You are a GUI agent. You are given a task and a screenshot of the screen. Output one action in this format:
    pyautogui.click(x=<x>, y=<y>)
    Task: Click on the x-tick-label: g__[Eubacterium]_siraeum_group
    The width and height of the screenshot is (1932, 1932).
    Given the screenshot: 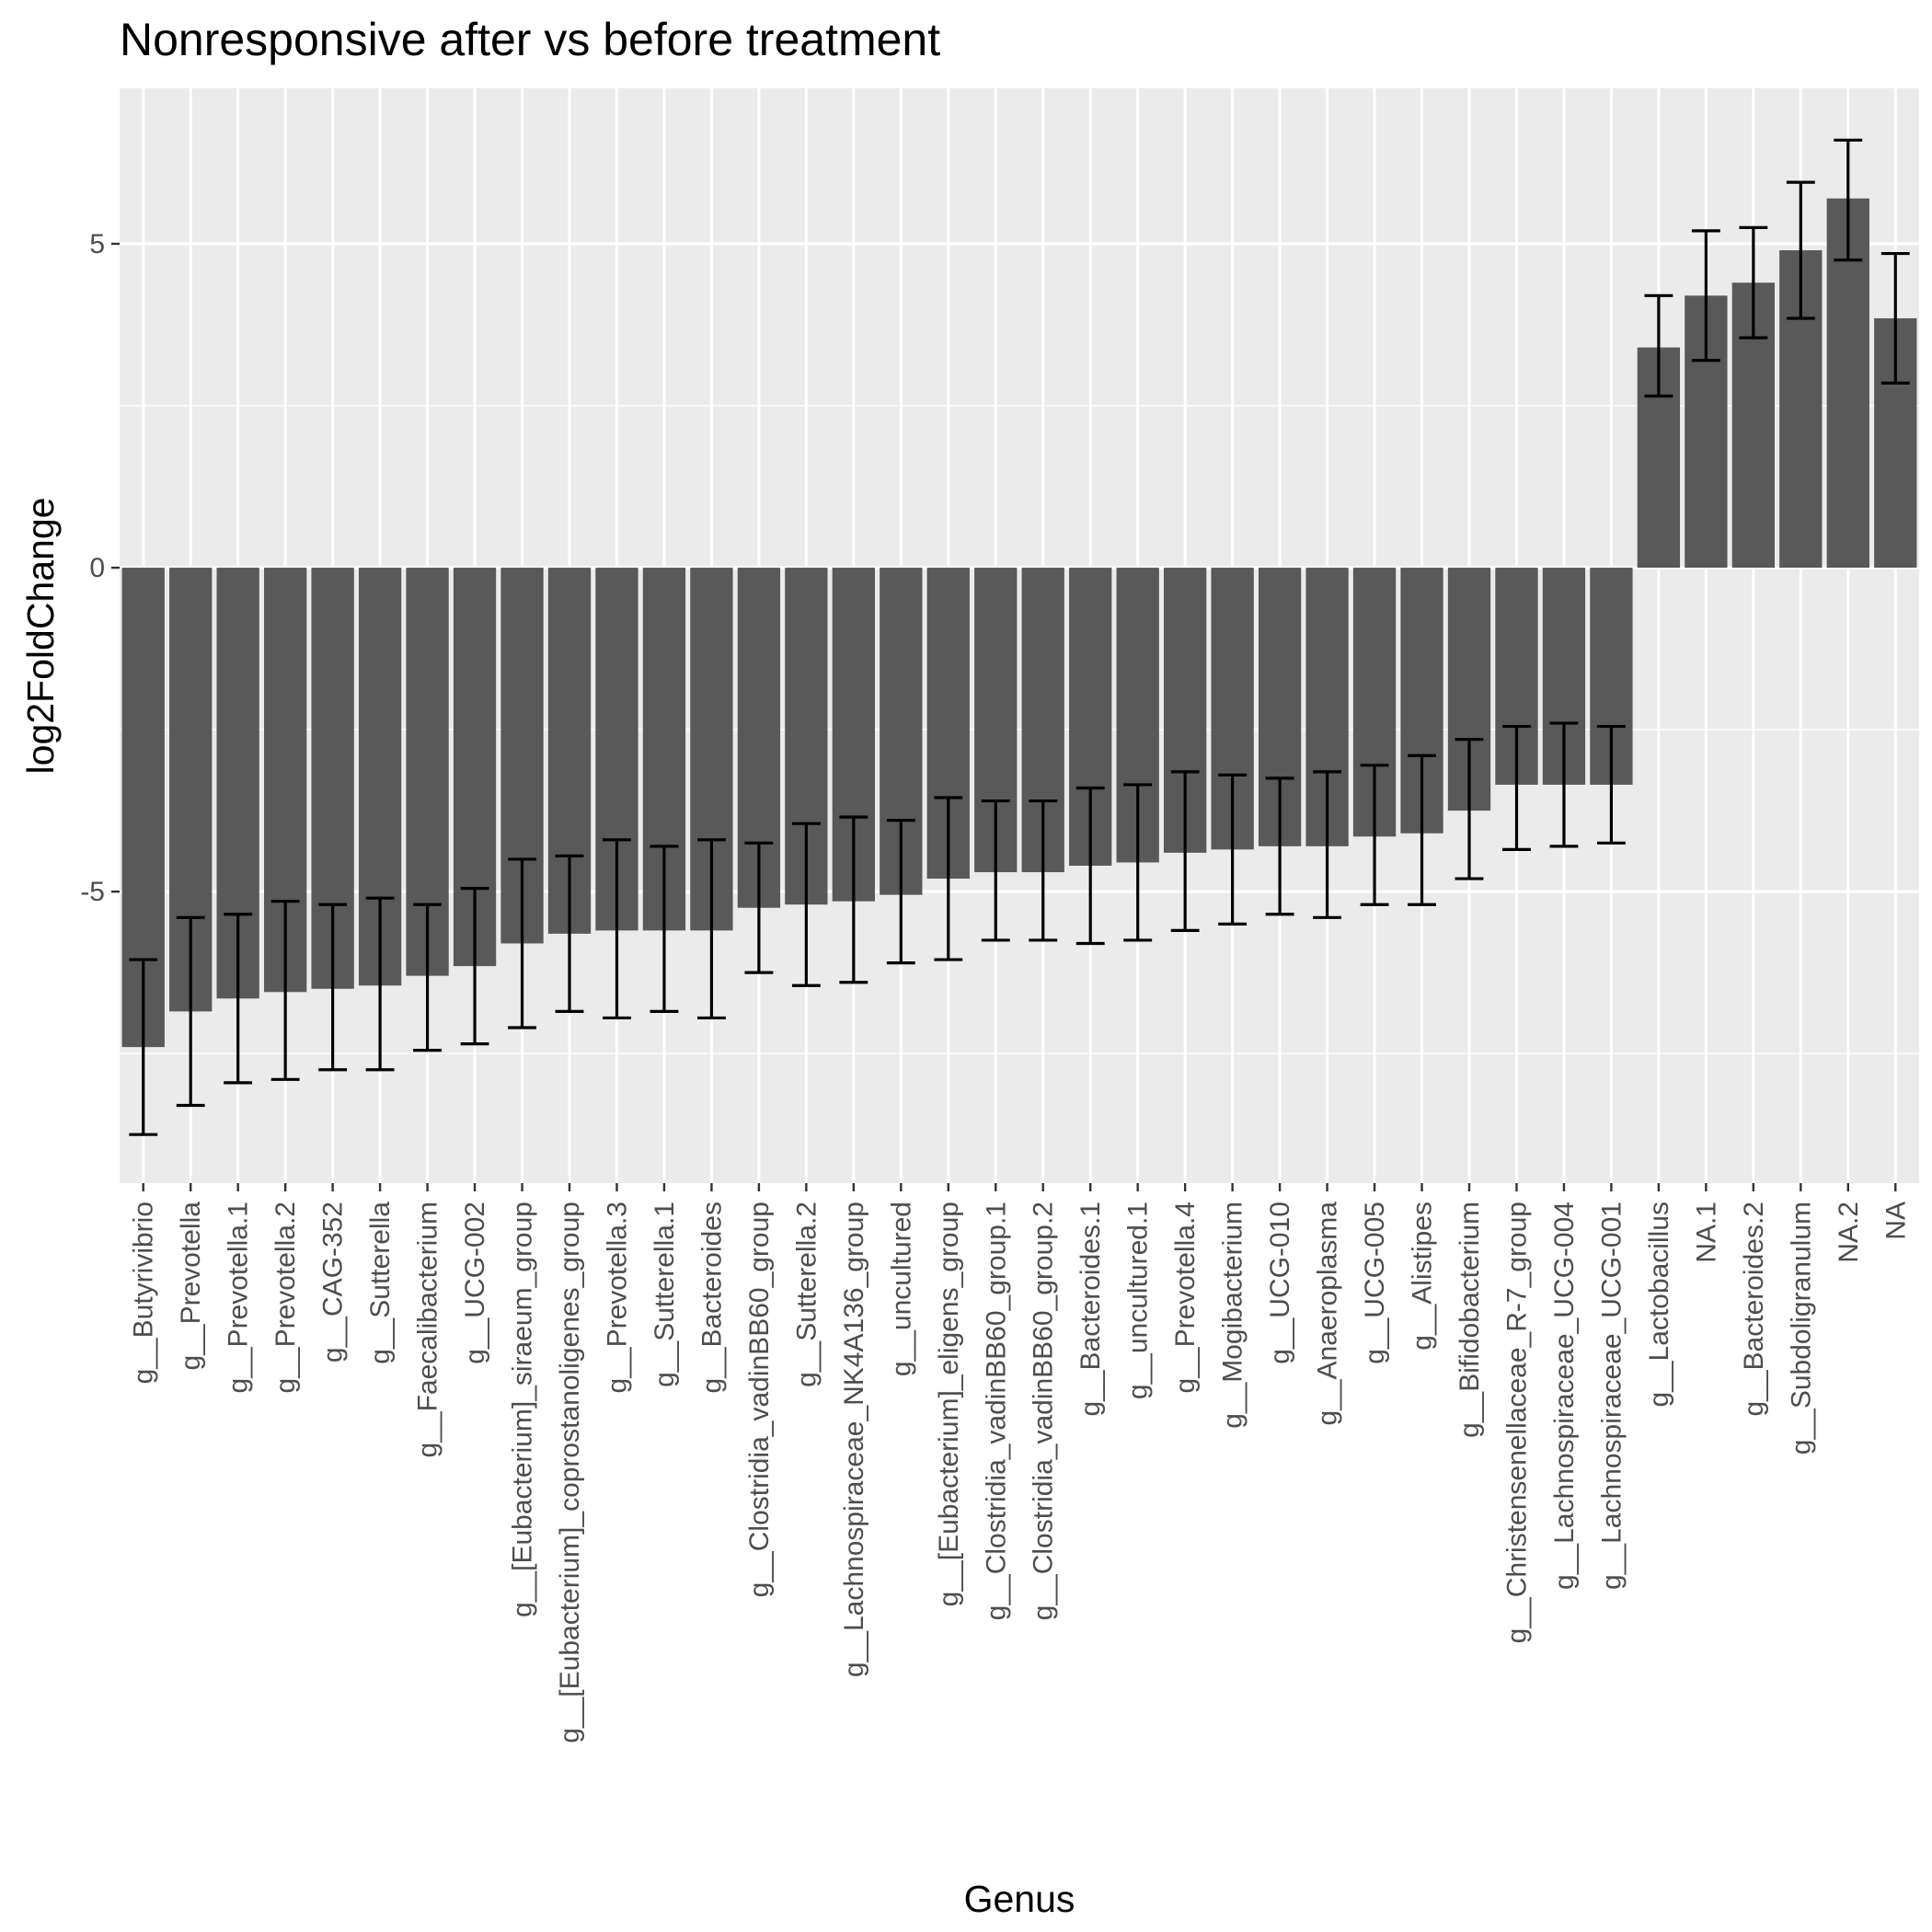 What is the action you would take?
    pyautogui.click(x=523, y=1409)
    